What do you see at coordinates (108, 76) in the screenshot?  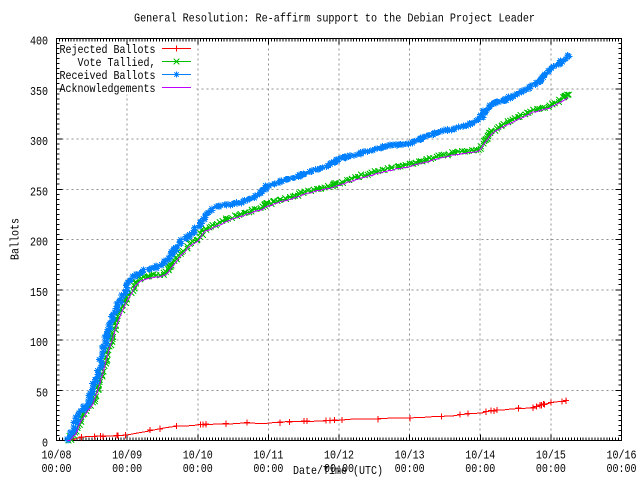 I see `svg-text: Received Ballots` at bounding box center [108, 76].